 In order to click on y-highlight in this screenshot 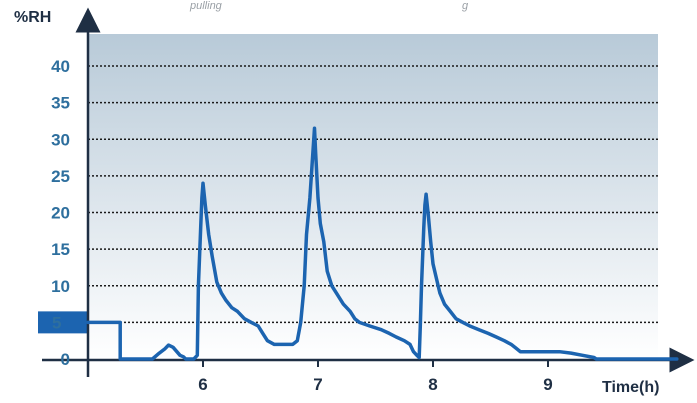, I will do `click(63, 322)`.